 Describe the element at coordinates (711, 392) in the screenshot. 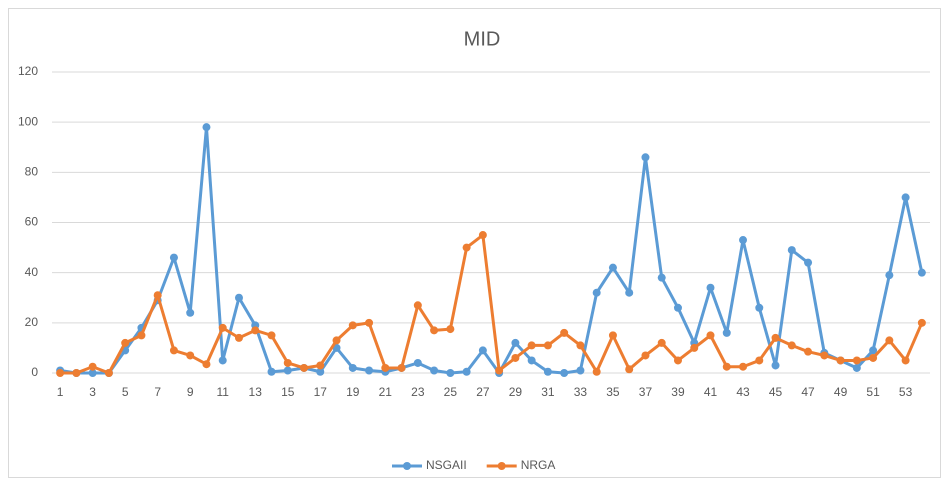

I see `x-tick-label: 41` at that location.